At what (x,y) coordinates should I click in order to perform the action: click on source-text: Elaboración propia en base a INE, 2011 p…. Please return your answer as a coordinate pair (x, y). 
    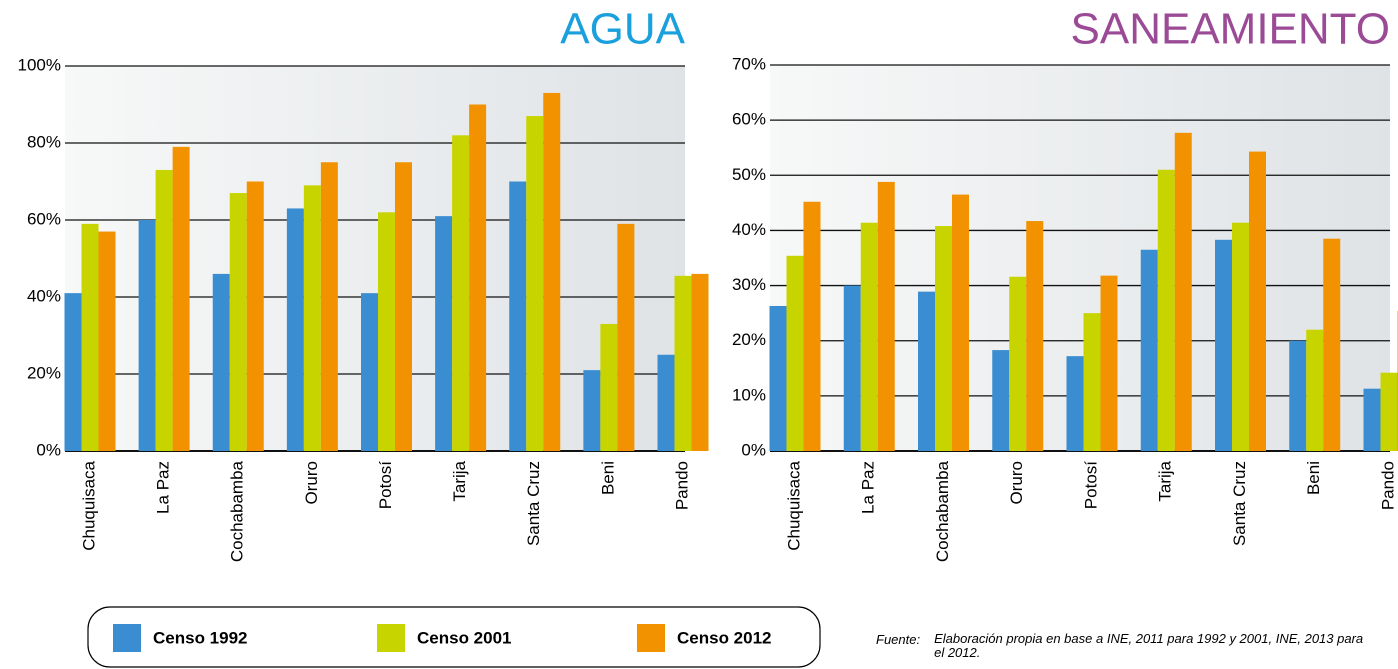
    Looking at the image, I should click on (1149, 645).